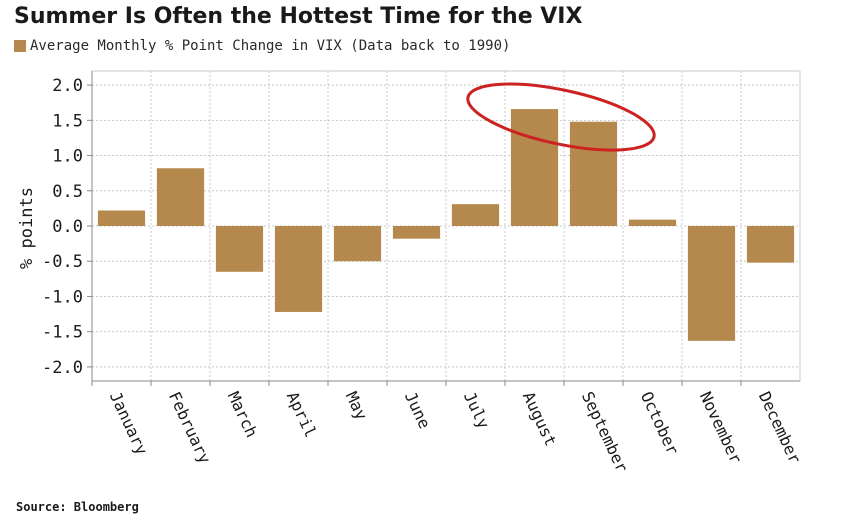 The height and width of the screenshot is (525, 848). What do you see at coordinates (20, 46) in the screenshot?
I see `legend-swatch` at bounding box center [20, 46].